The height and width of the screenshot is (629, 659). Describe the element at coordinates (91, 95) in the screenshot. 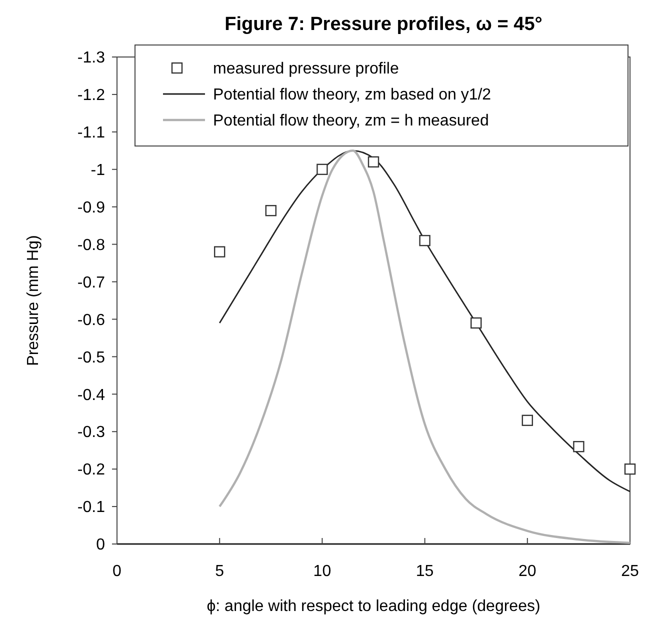

I see `y-tick-label: -1.2` at that location.